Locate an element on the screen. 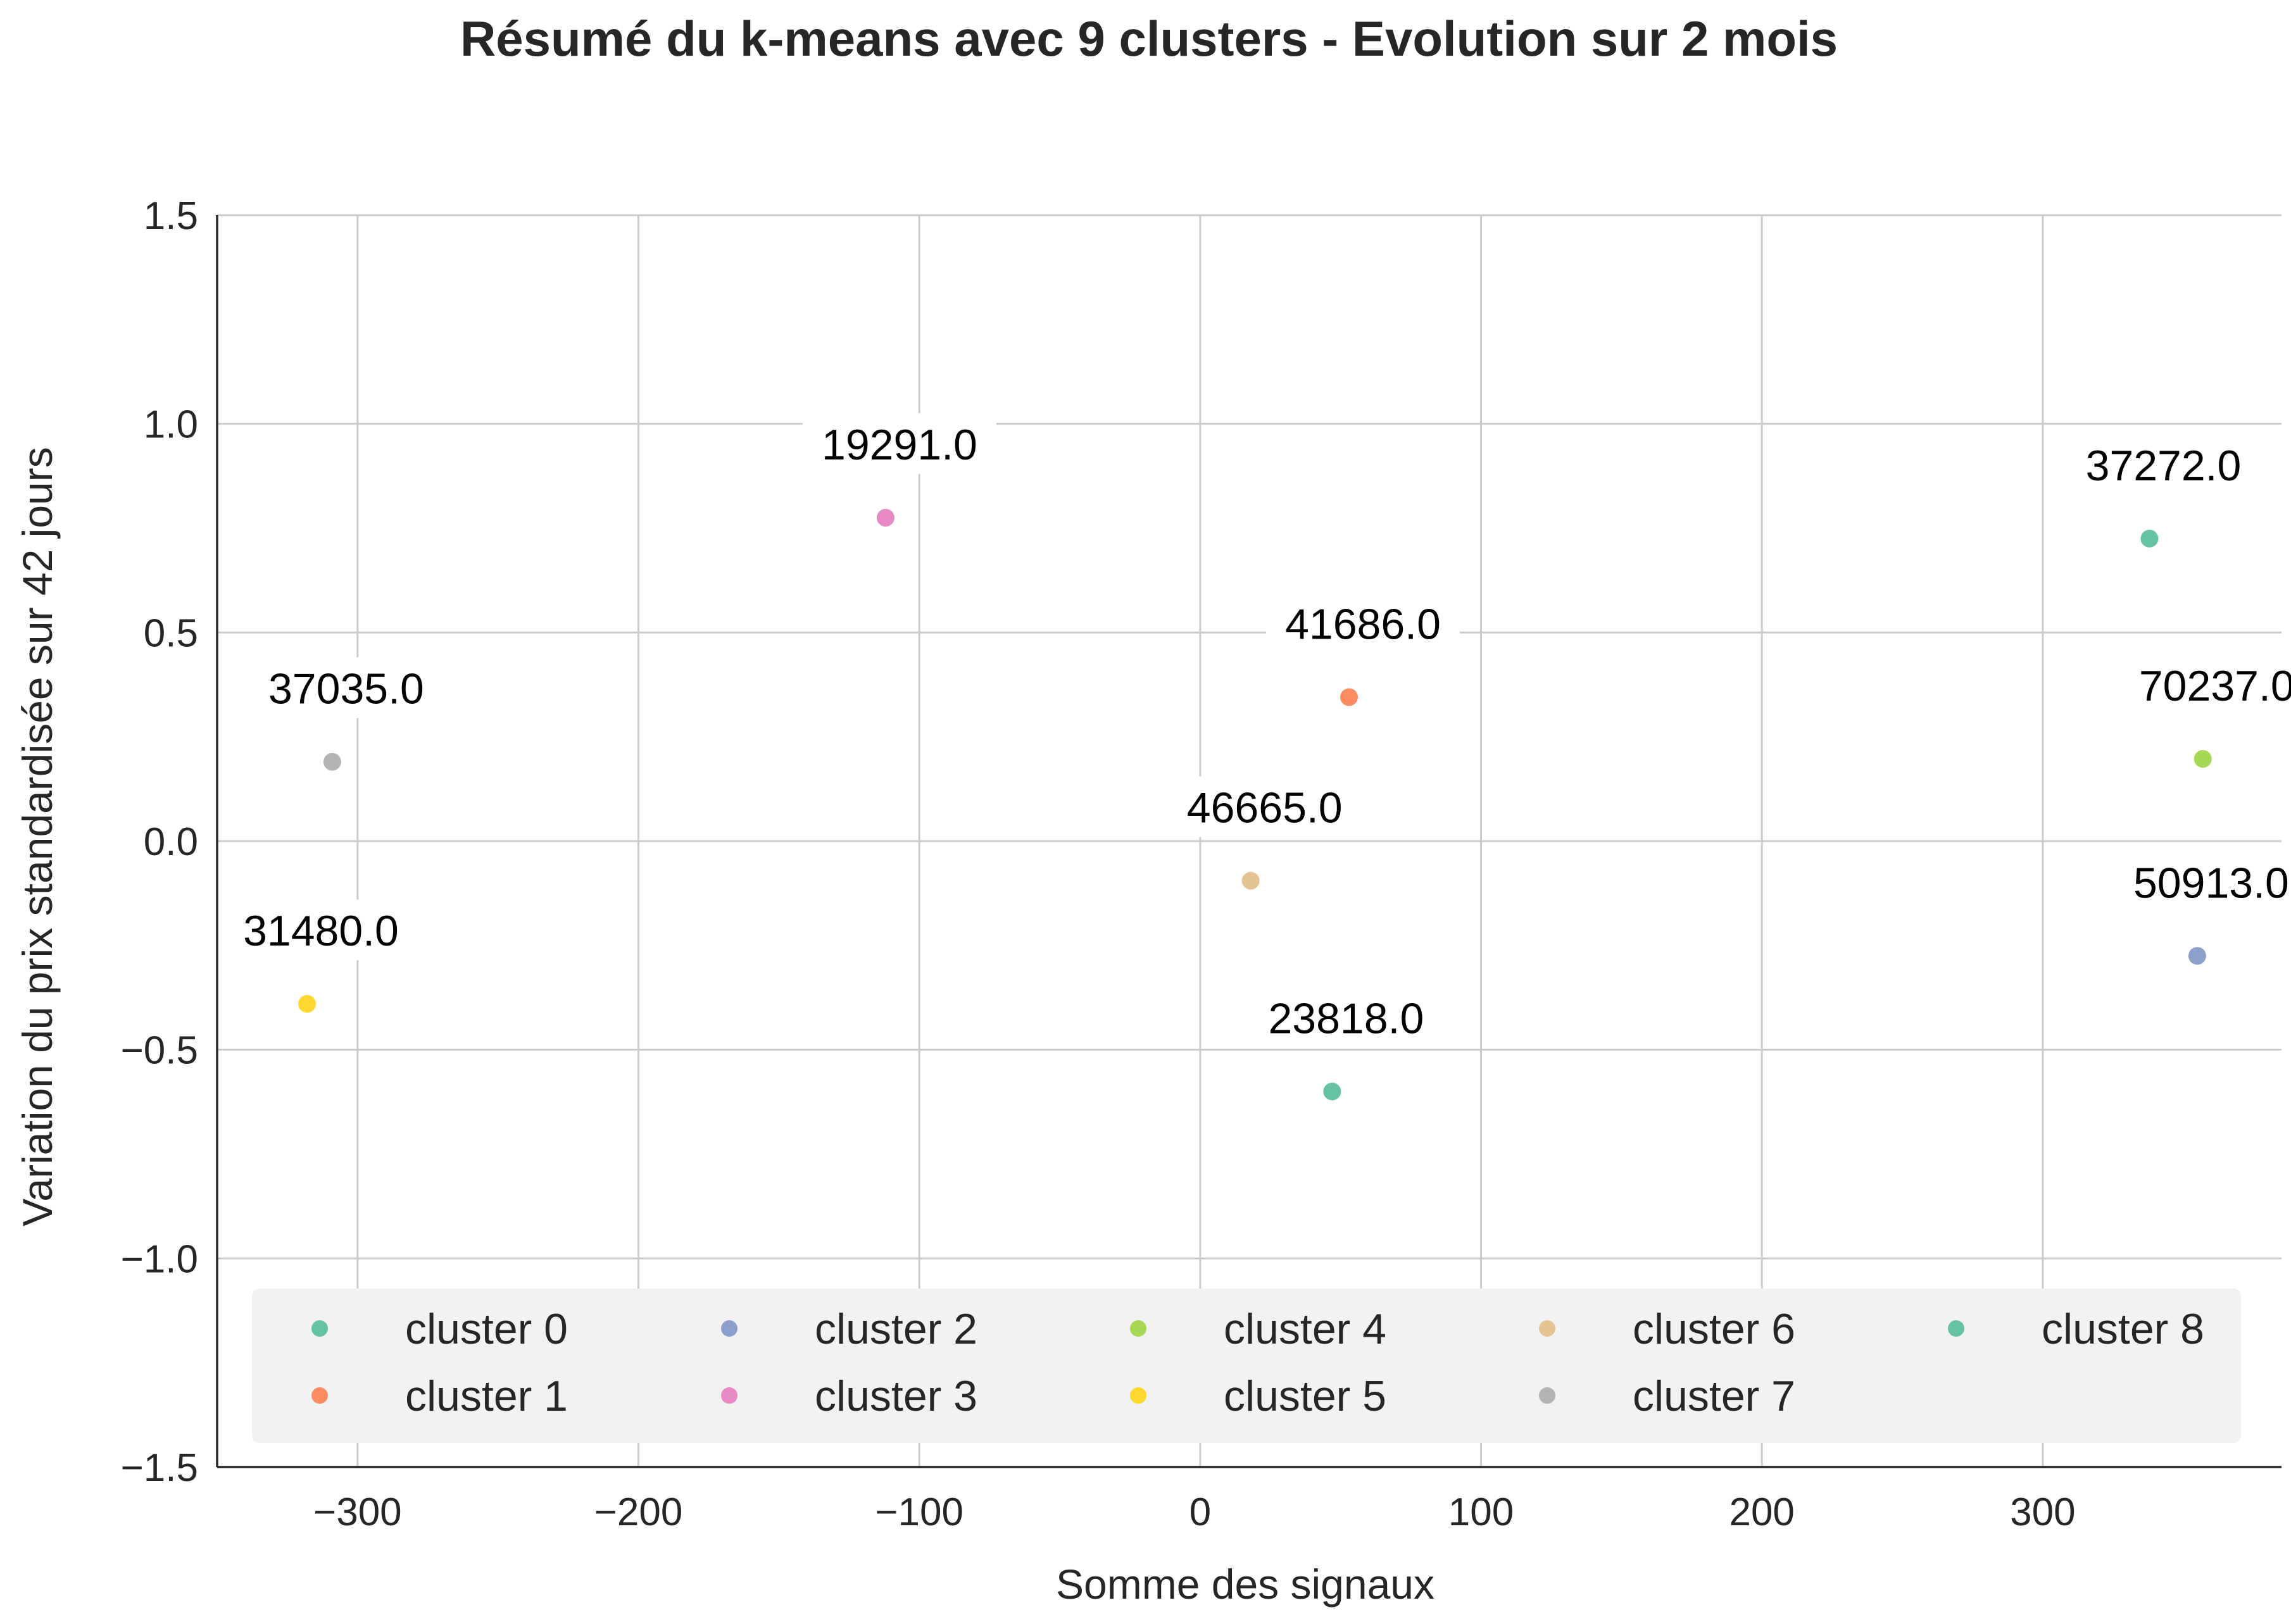  x-axis-label: Somme des signaux is located at coordinates (1245, 1584).